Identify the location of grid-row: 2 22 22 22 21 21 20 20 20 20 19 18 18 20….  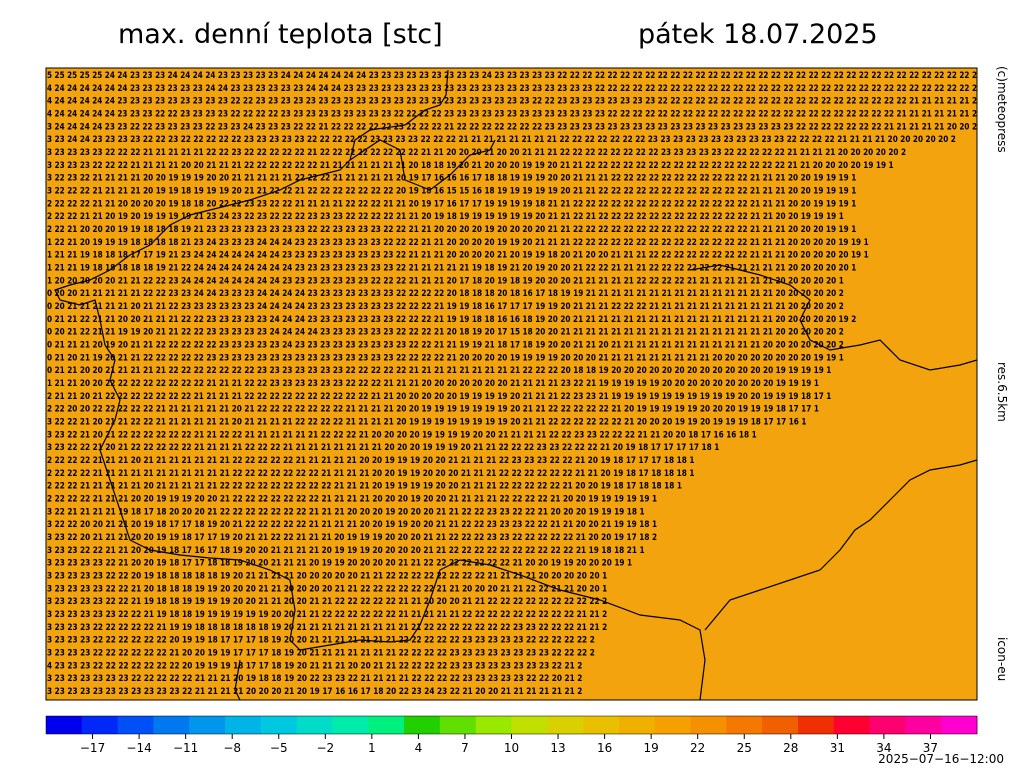
(451, 204).